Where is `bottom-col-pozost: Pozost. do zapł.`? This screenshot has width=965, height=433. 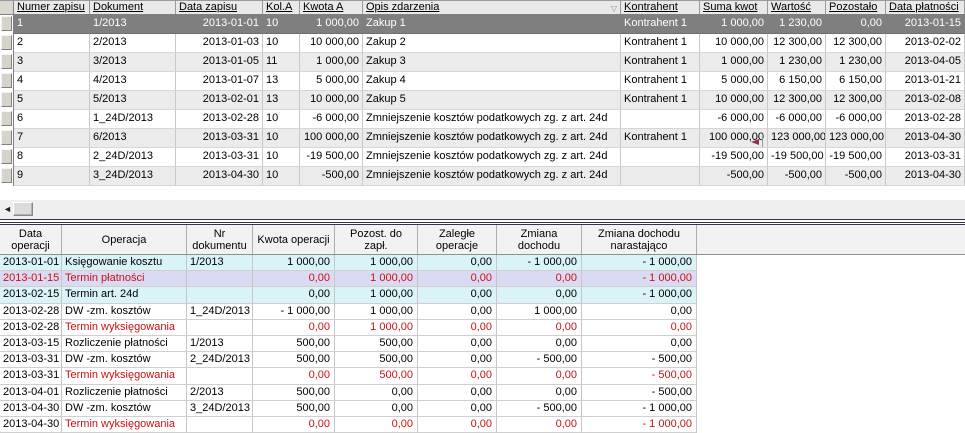
bottom-col-pozost: Pozost. do zapł. is located at coordinates (376, 239).